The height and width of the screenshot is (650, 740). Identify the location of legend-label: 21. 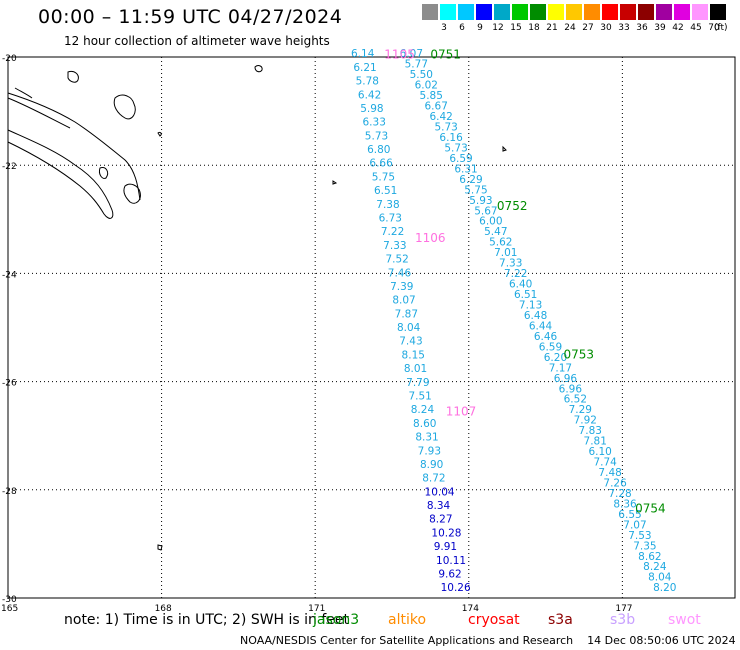
(552, 28).